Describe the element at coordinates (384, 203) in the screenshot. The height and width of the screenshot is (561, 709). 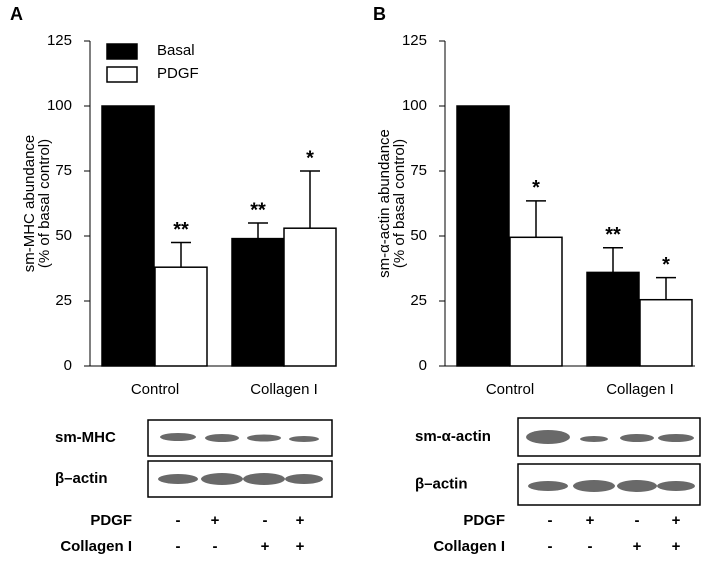
I see `y-axis-label: sm-α-actin abundance` at that location.